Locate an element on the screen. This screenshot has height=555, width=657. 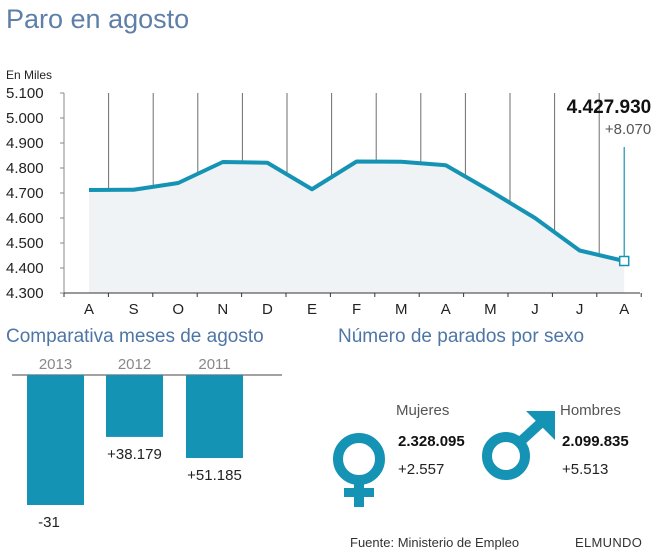
x-tick-label: O is located at coordinates (178, 309).